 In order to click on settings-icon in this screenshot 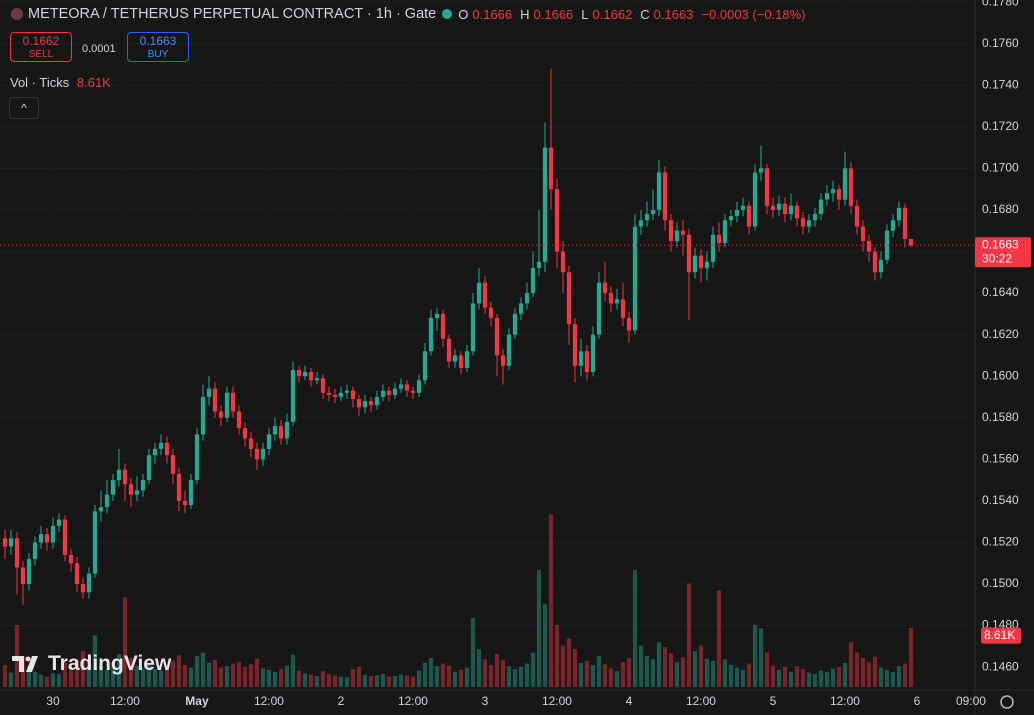, I will do `click(1007, 702)`.